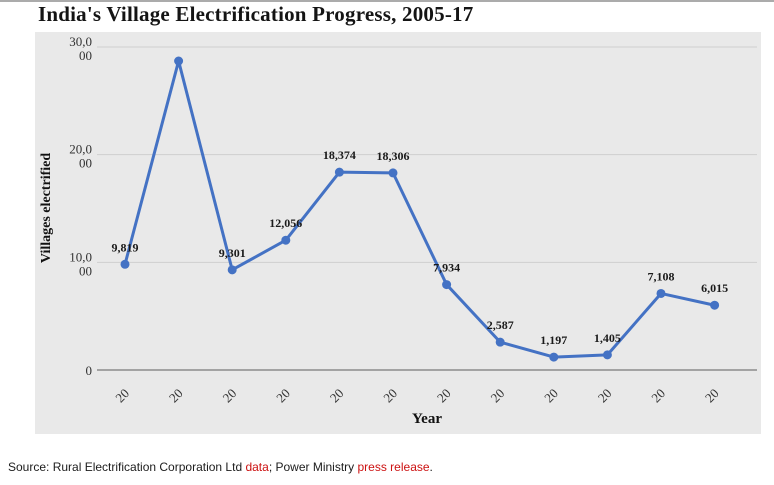 This screenshot has height=485, width=774. Describe the element at coordinates (393, 467) in the screenshot. I see `source-press-release-link: press release` at that location.